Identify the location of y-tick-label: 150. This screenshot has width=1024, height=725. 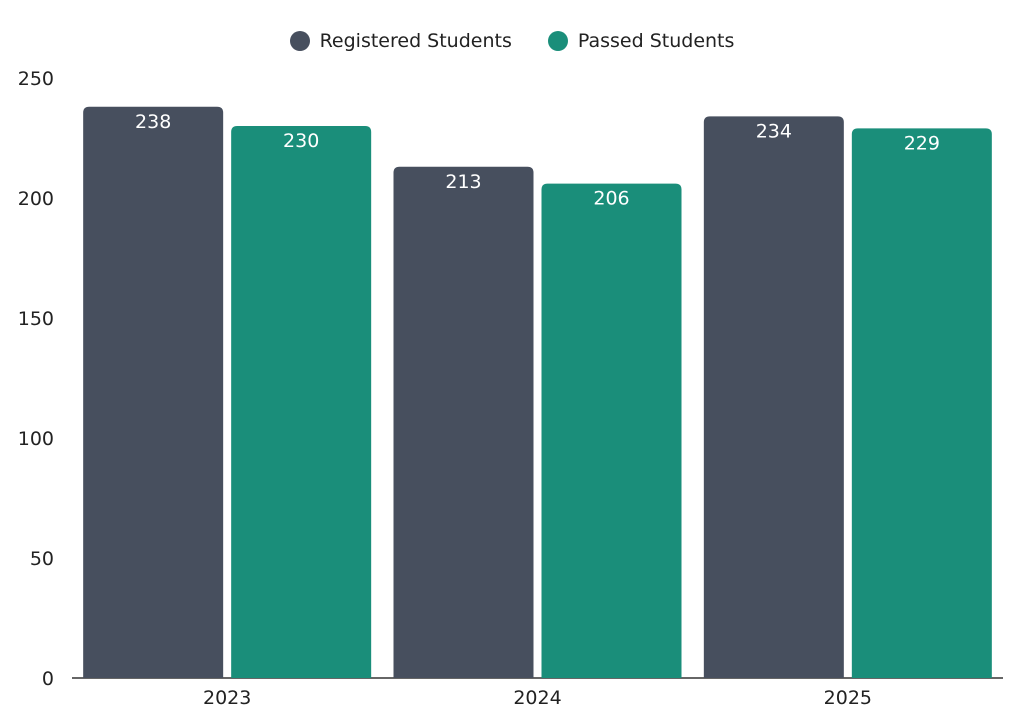
(36, 319).